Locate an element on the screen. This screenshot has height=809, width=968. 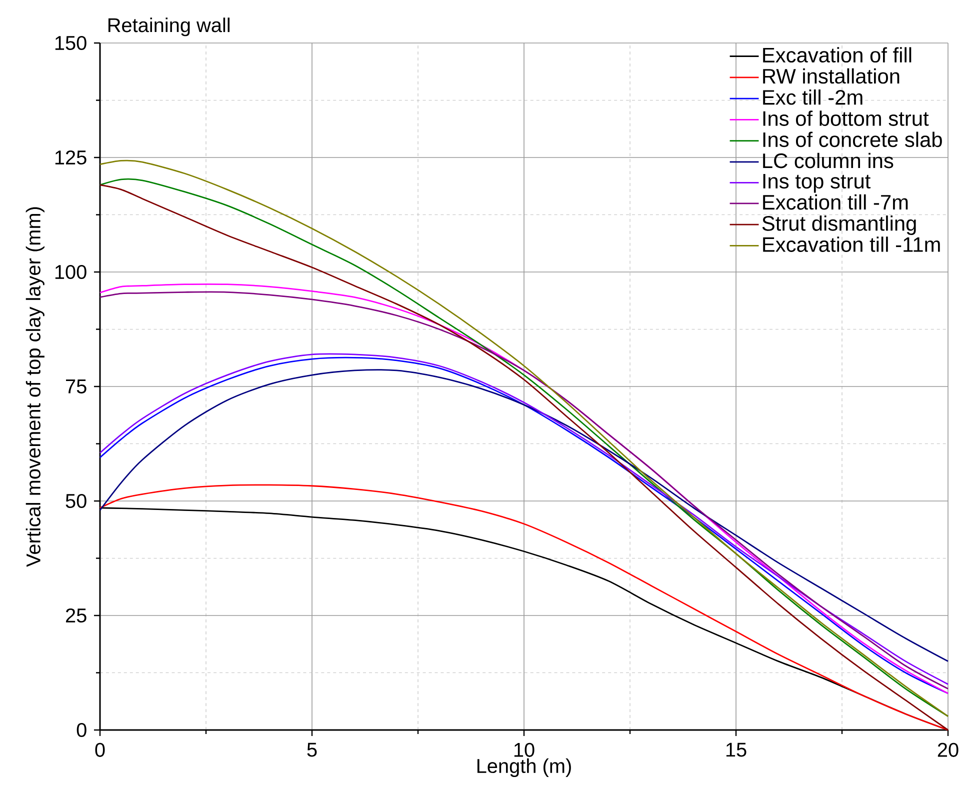
legend-label: Ins of bottom strut is located at coordinates (846, 118).